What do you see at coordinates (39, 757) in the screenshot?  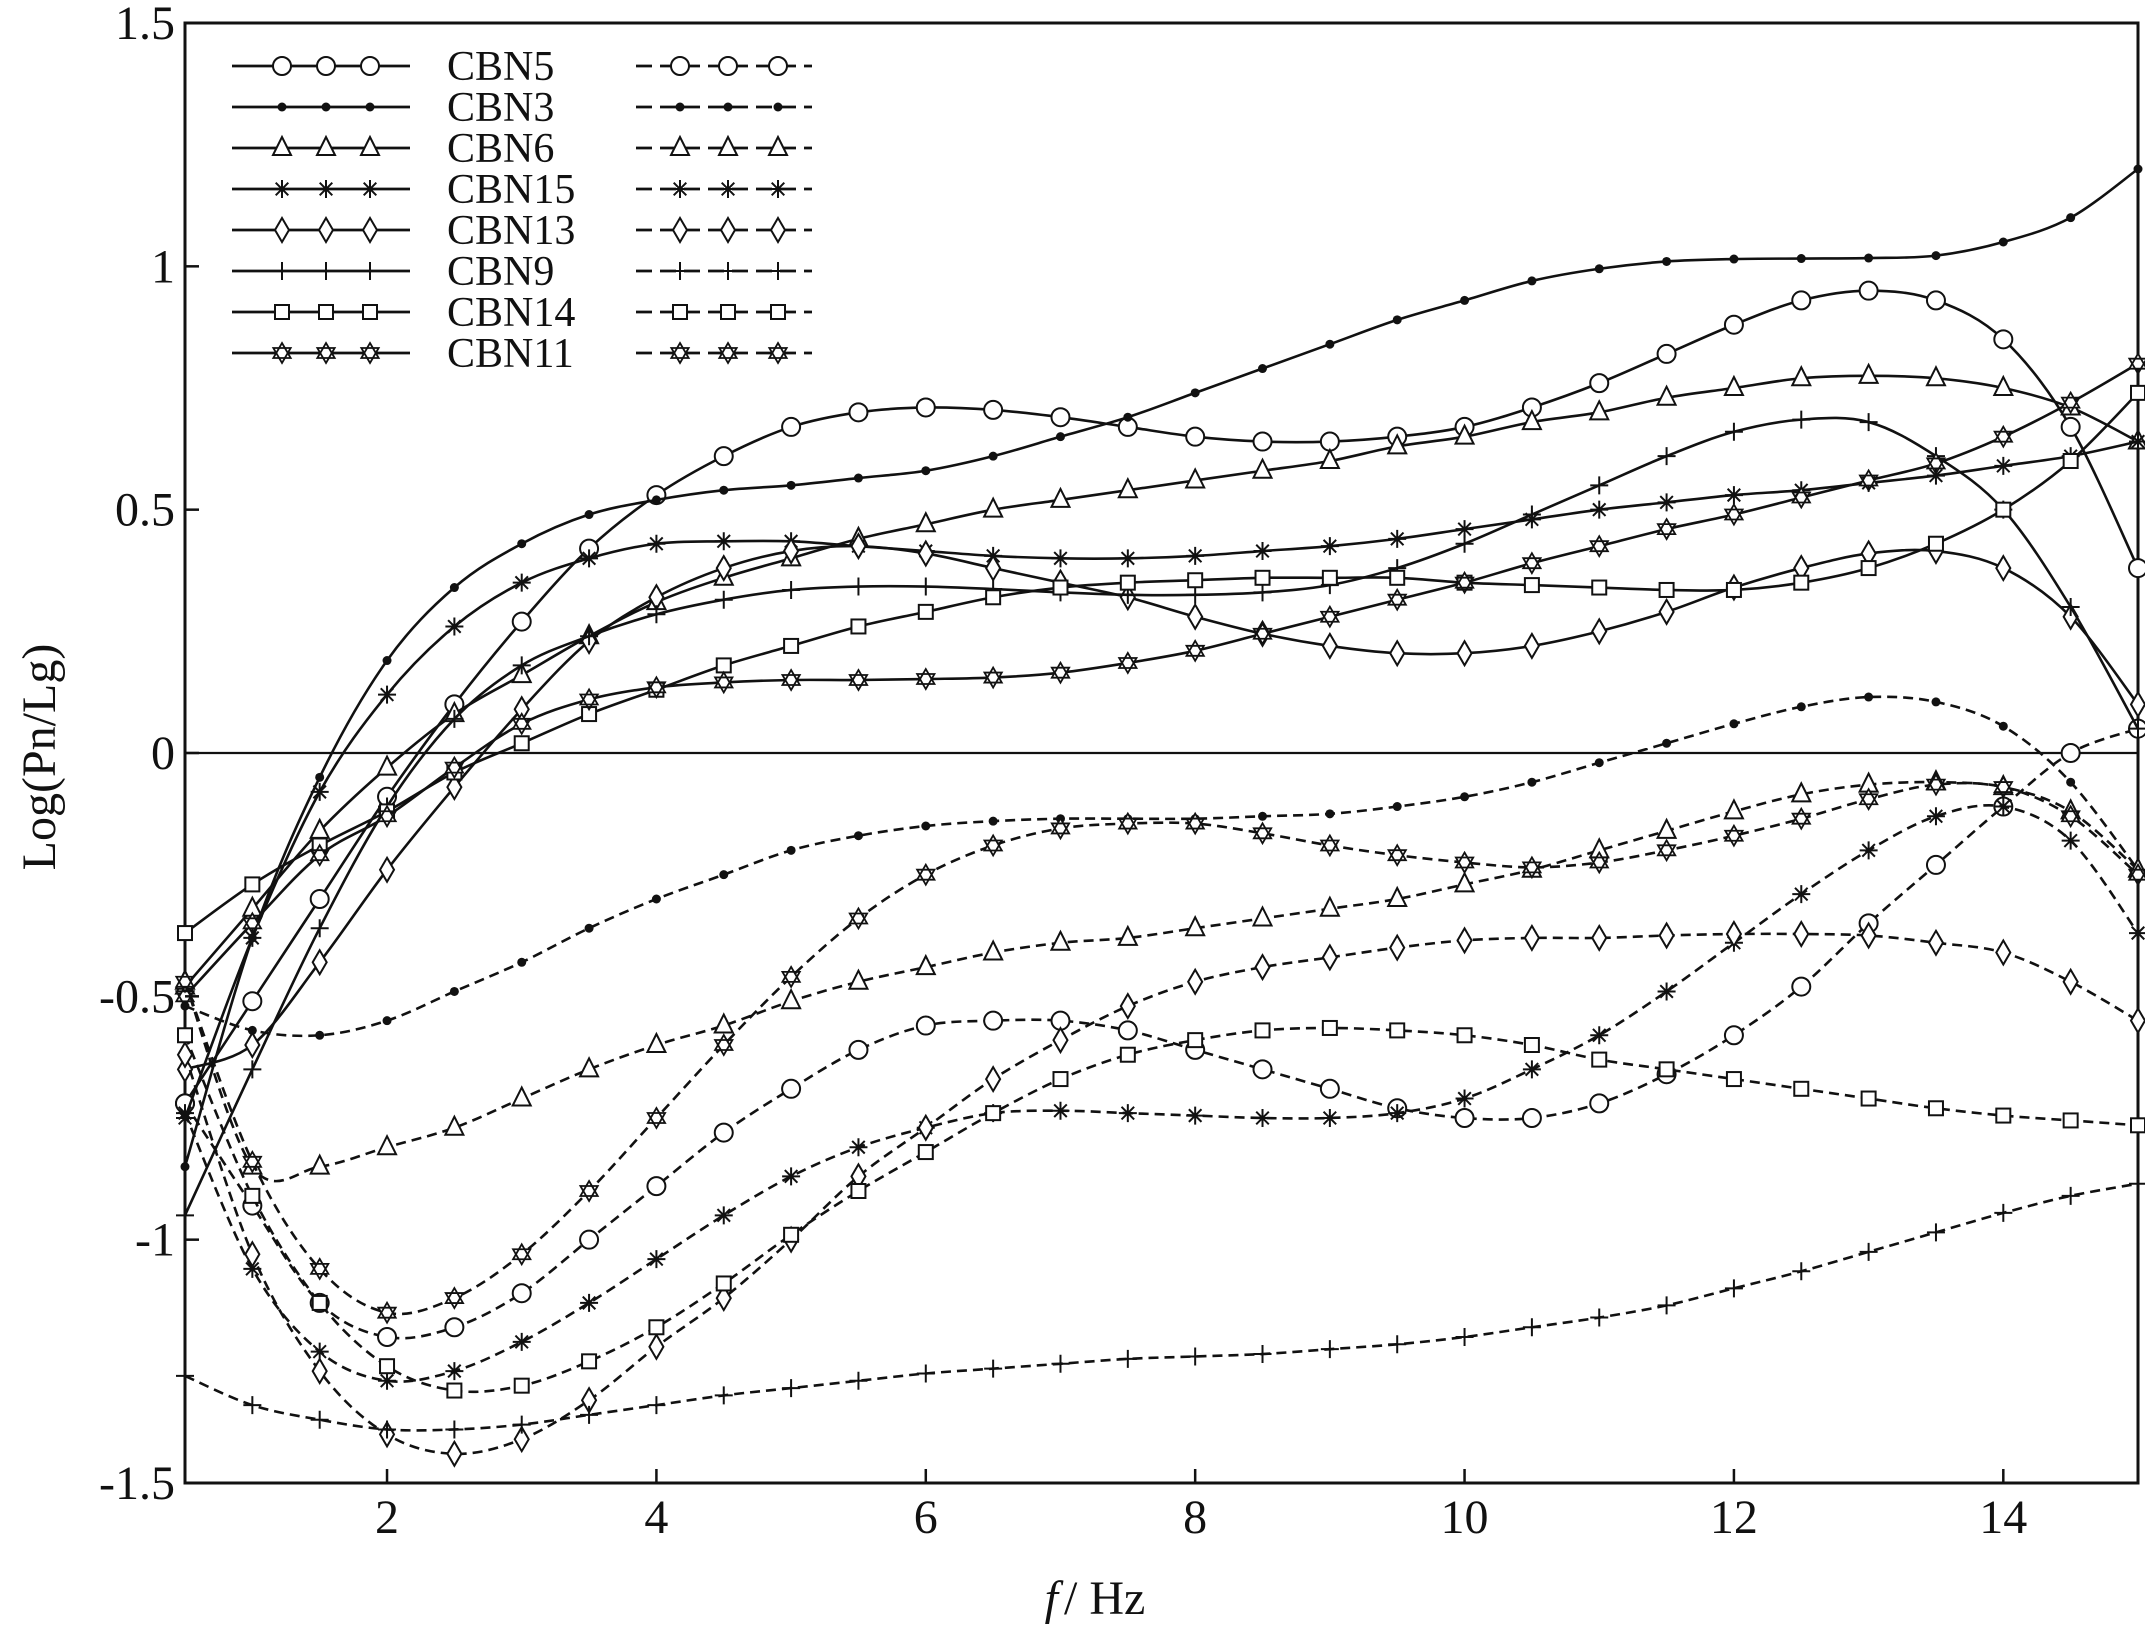 I see `y-axis-label: Log(Pn/Lg)` at bounding box center [39, 757].